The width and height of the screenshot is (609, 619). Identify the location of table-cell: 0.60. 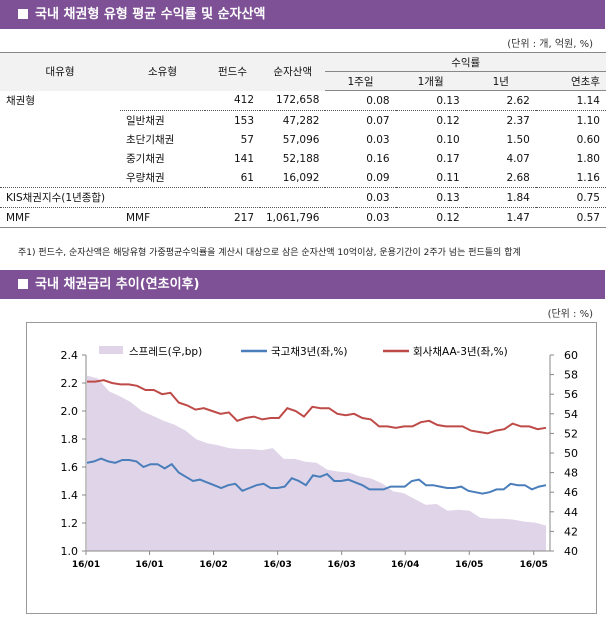
(588, 139).